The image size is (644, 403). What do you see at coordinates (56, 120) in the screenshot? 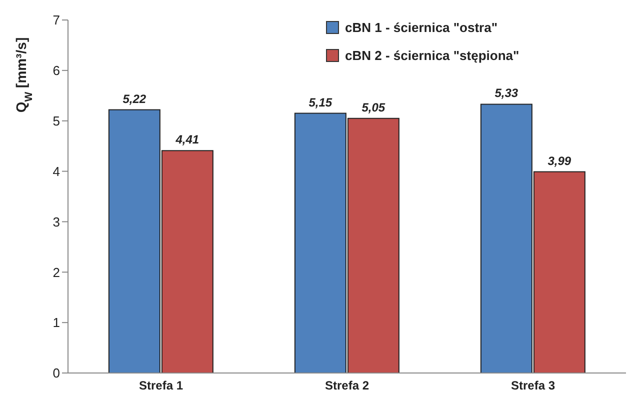
I see `y-tick-label: 5` at bounding box center [56, 120].